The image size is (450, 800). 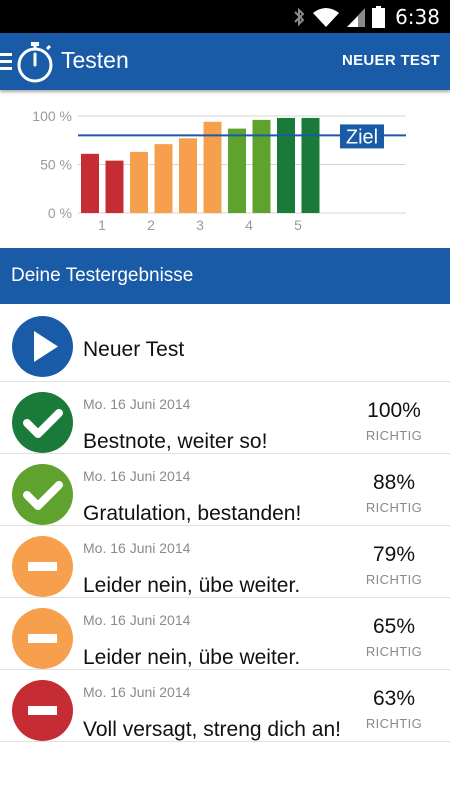 I want to click on chart-svg: 100 % 50 % 0 % 1 2 3 4 5 Ziel, so click(x=219, y=170).